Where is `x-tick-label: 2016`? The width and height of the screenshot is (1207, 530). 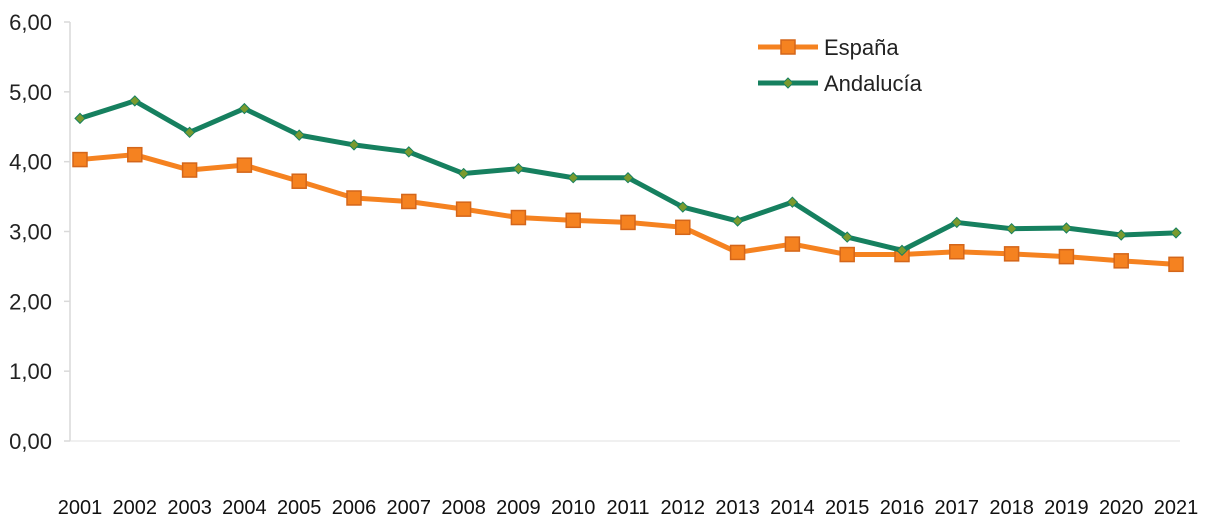 x-tick-label: 2016 is located at coordinates (902, 508).